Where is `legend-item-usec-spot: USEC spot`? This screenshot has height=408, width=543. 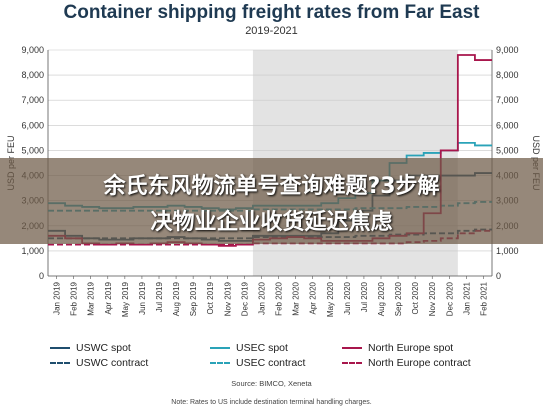 legend-item-usec-spot: USEC spot is located at coordinates (249, 348).